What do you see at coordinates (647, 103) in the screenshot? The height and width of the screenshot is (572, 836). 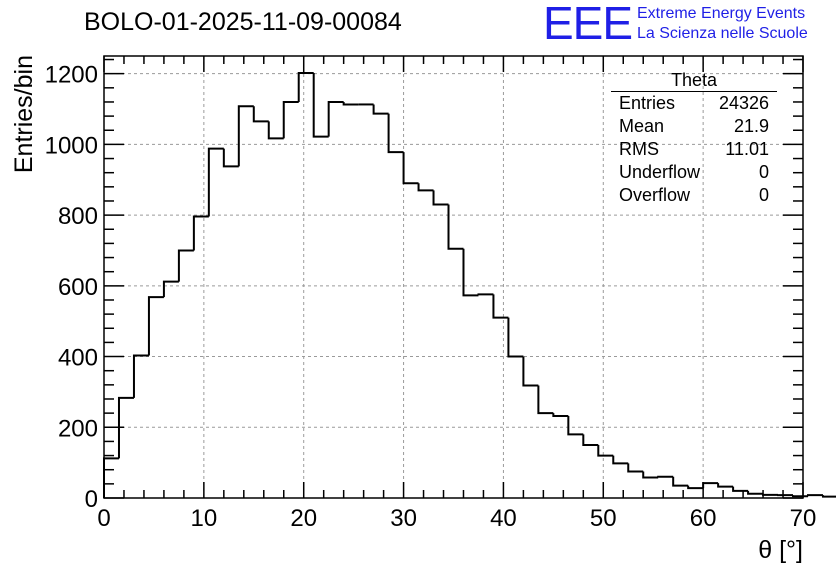 I see `stats-label: Entries` at bounding box center [647, 103].